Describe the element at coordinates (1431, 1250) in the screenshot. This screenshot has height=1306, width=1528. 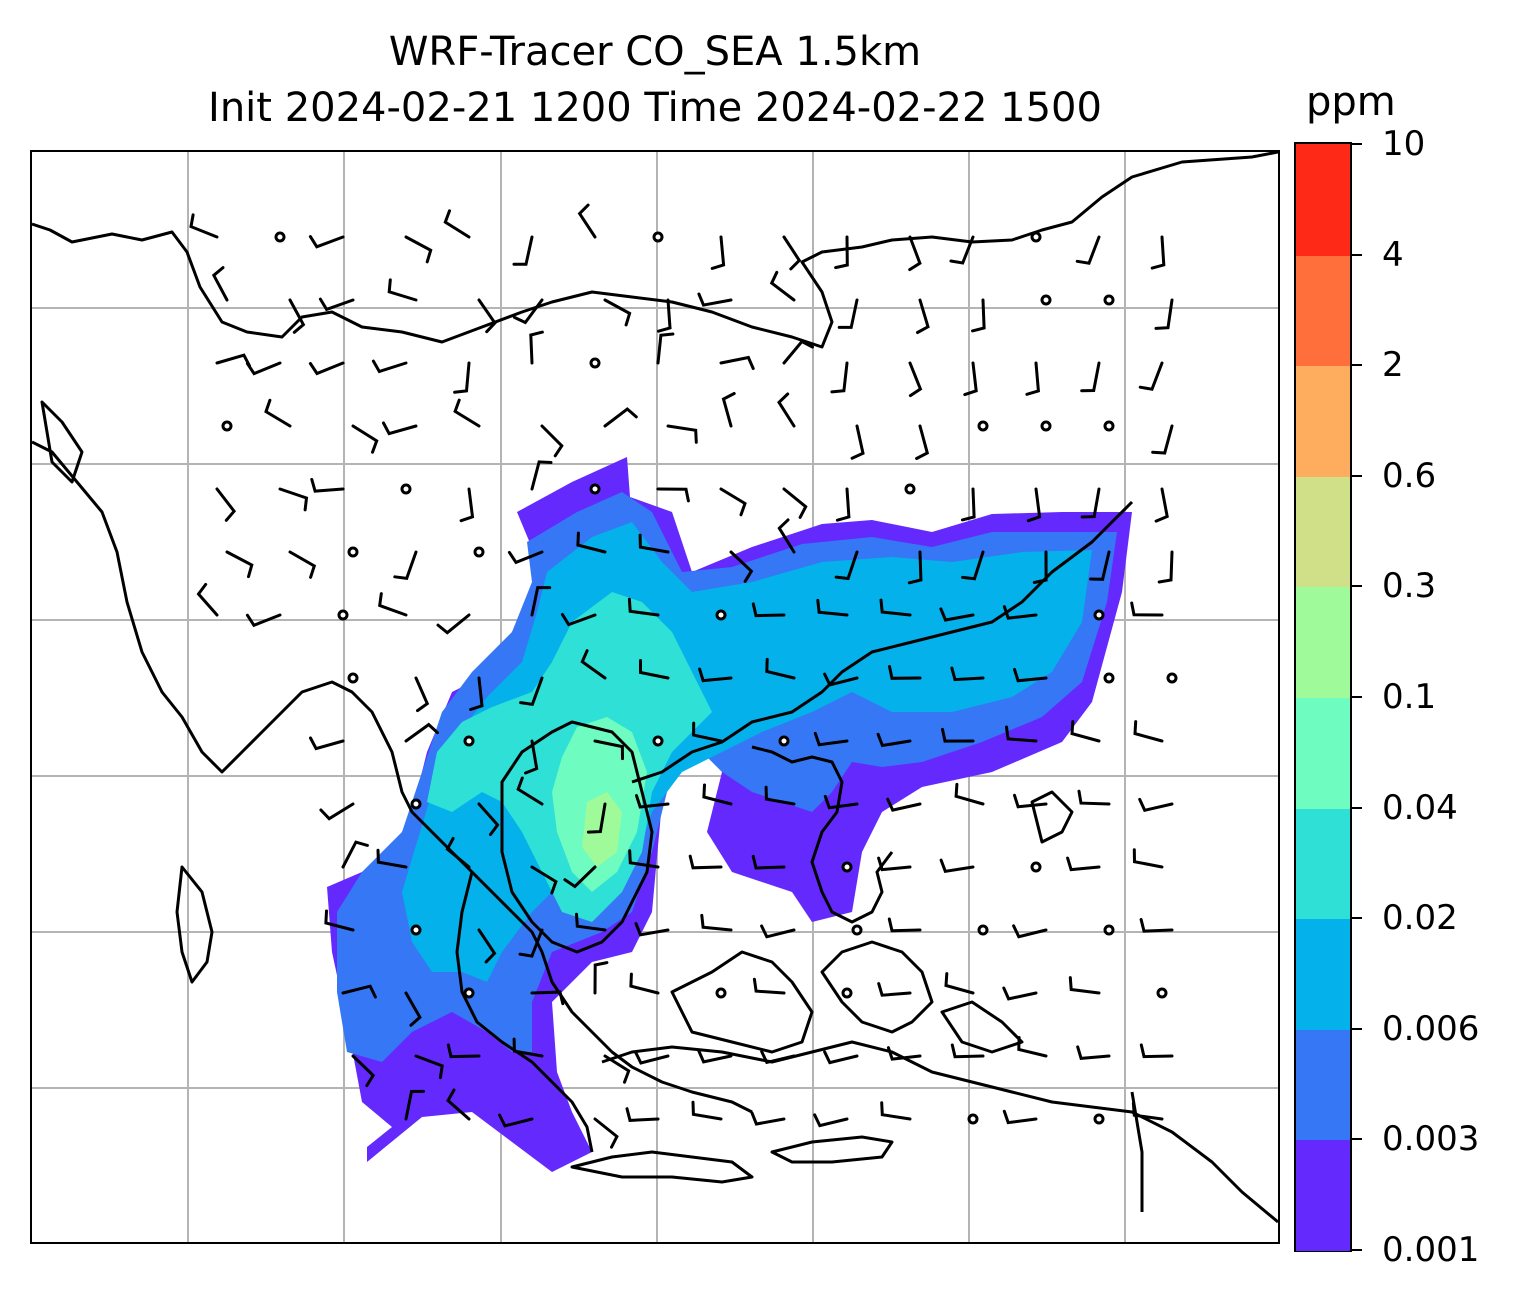
I see `colorbar-tick-label: 0.001` at that location.